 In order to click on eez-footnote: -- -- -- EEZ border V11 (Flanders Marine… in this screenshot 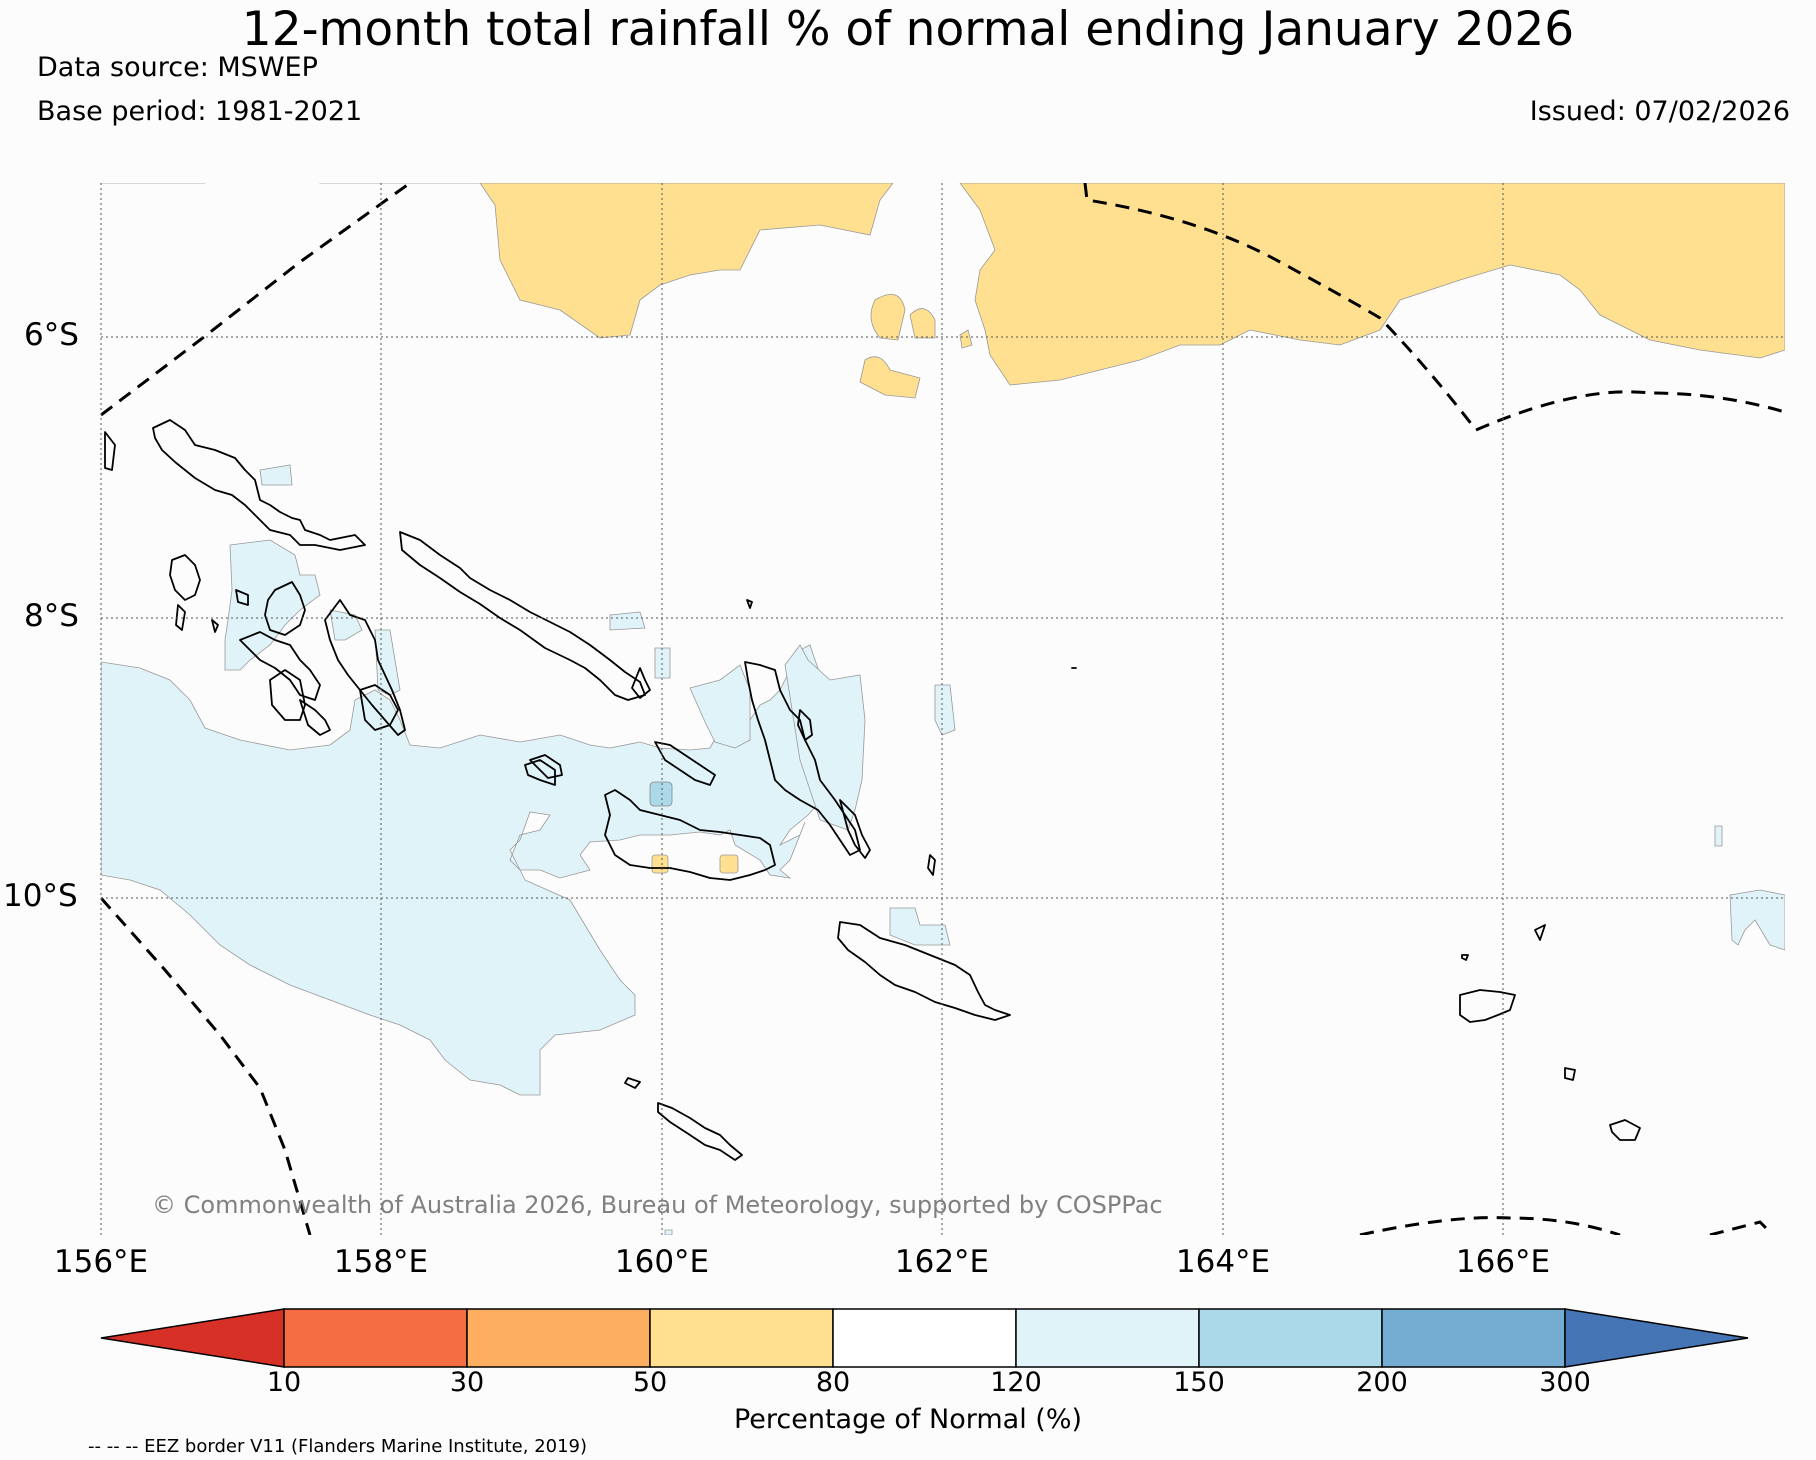, I will do `click(338, 1446)`.